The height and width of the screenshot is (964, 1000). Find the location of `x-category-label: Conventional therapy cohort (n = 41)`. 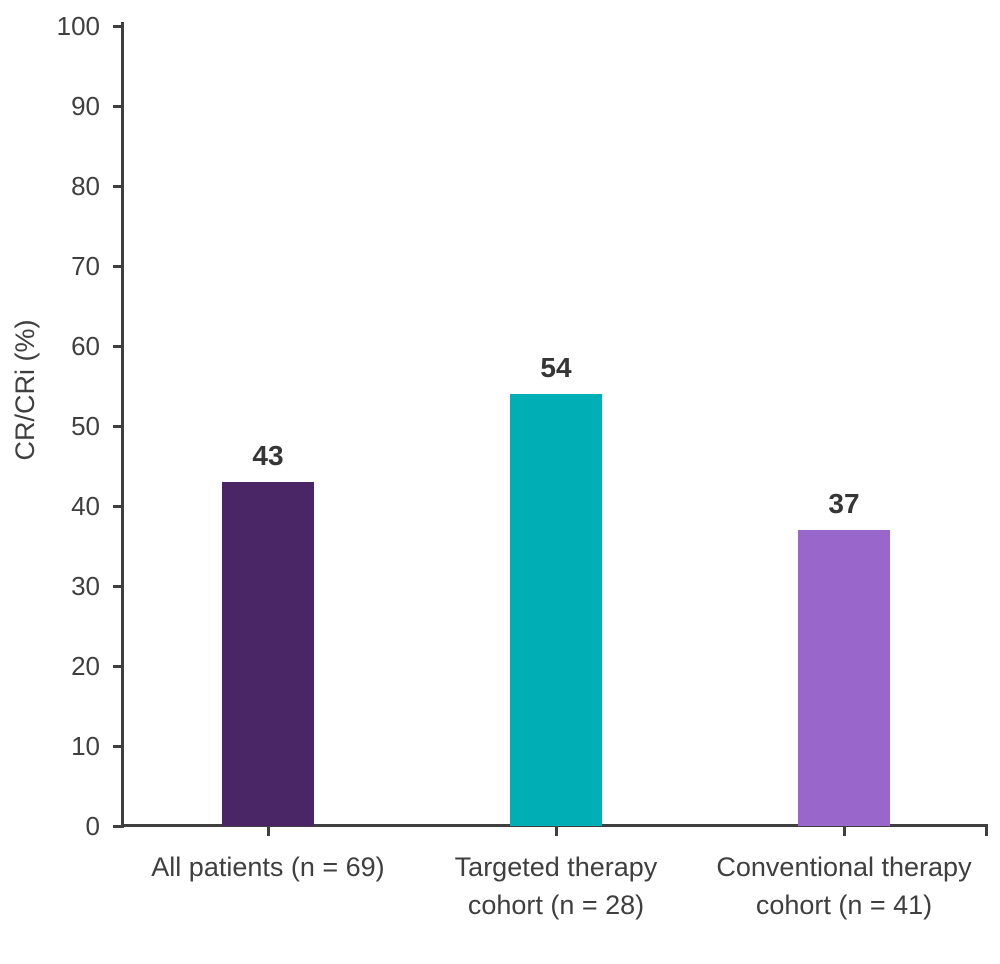

x-category-label: Conventional therapy cohort (n = 41) is located at coordinates (844, 886).